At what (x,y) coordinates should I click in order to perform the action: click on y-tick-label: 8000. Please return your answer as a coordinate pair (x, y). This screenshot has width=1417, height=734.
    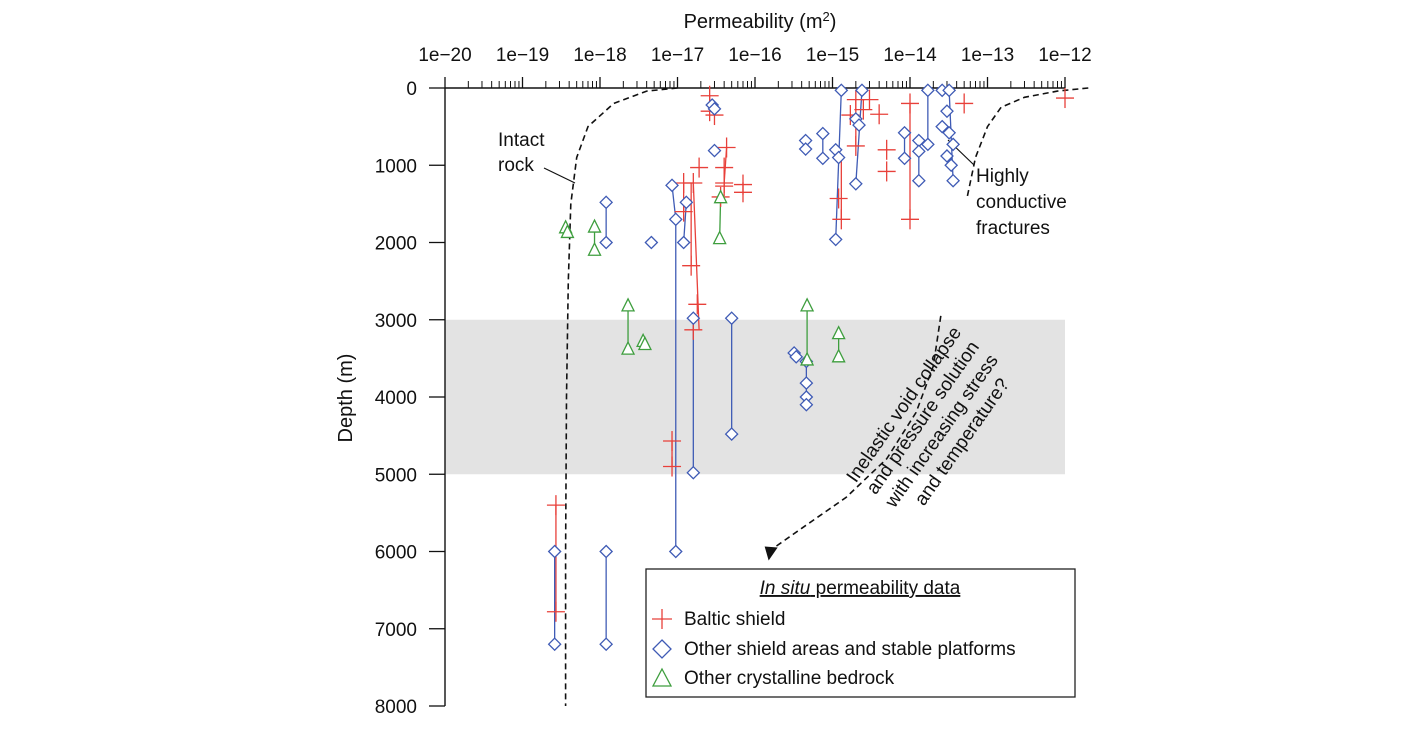
    Looking at the image, I should click on (396, 707).